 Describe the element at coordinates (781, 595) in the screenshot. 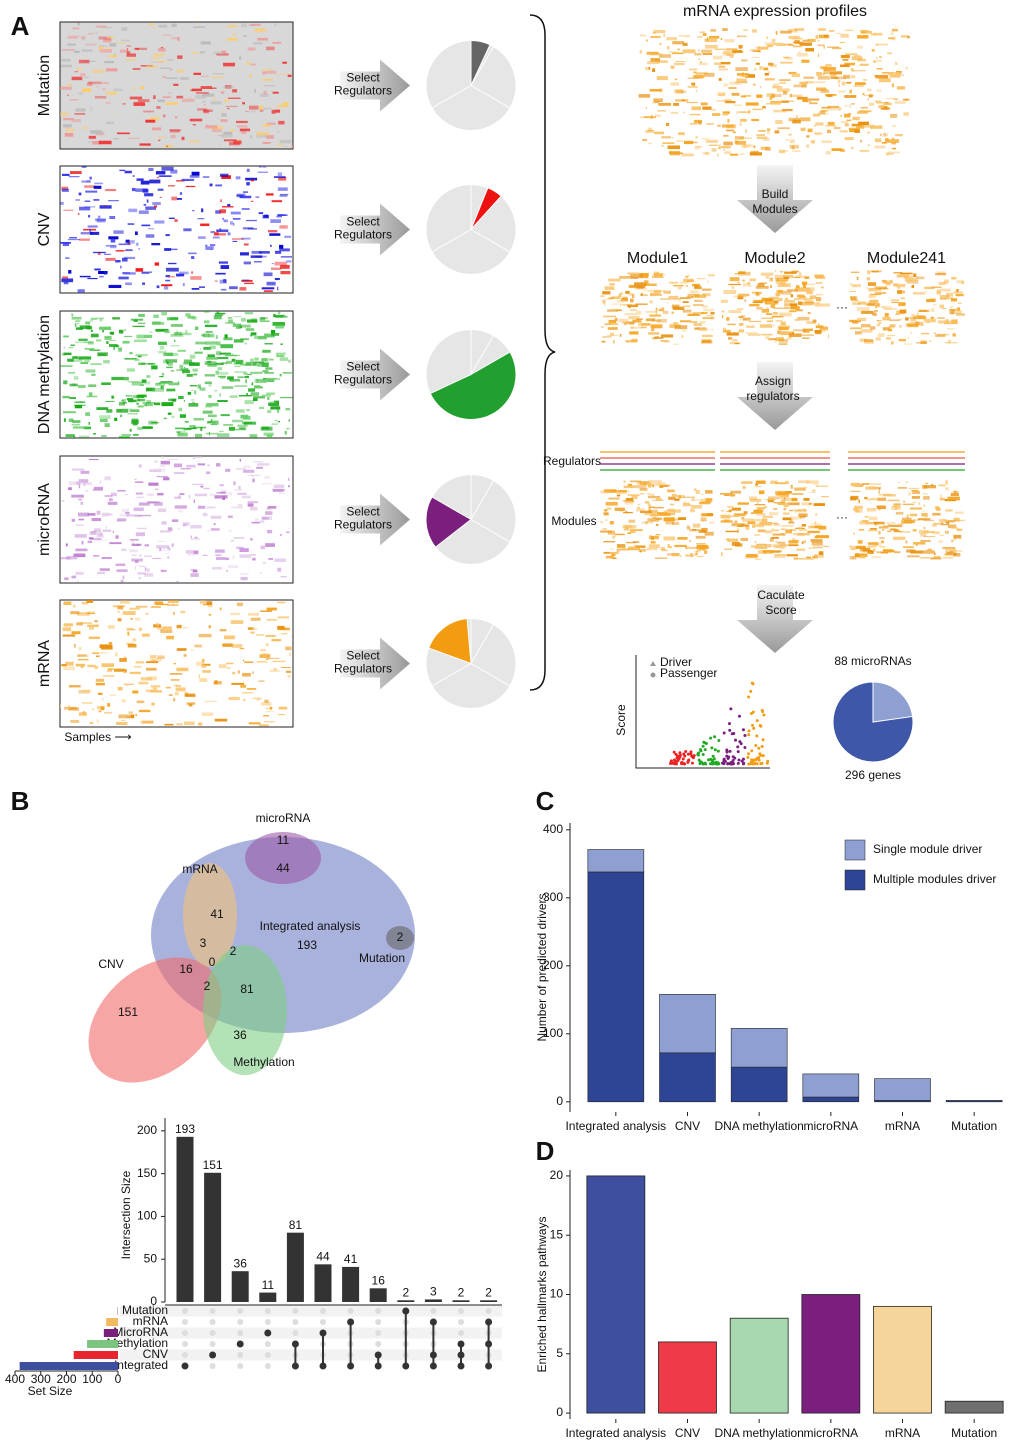

I see `arrow-text: Caculate` at that location.